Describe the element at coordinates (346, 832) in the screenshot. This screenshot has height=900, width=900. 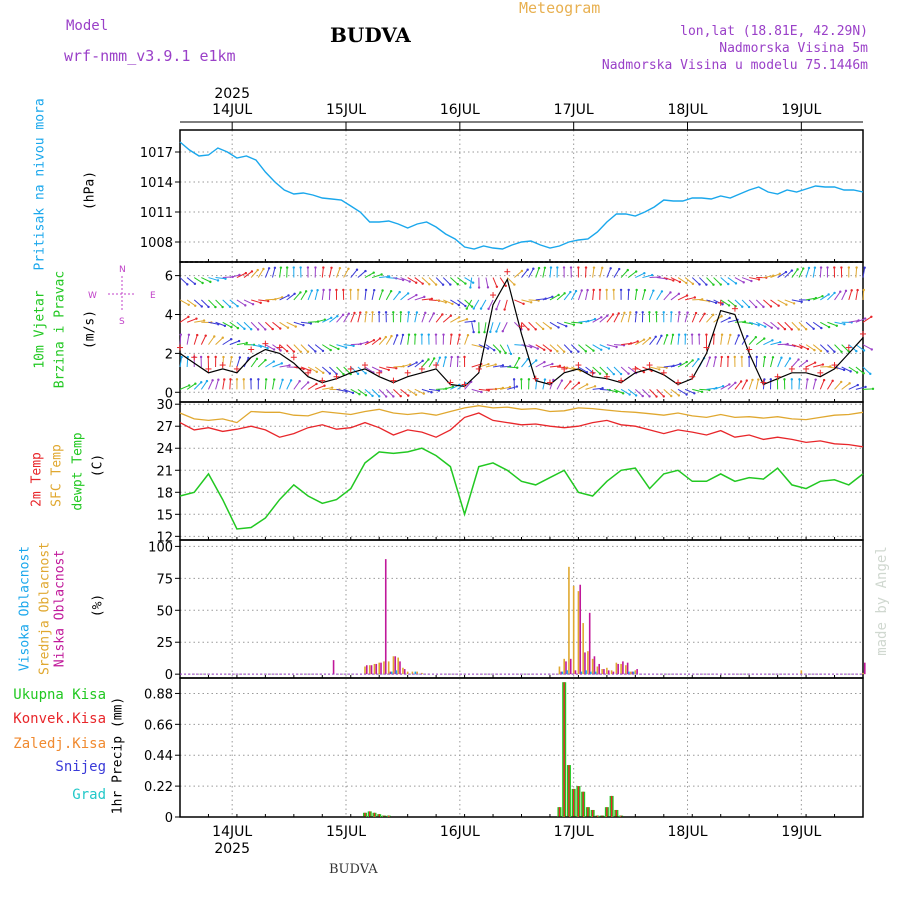
I see `bottom-day-label: 15JUL` at that location.